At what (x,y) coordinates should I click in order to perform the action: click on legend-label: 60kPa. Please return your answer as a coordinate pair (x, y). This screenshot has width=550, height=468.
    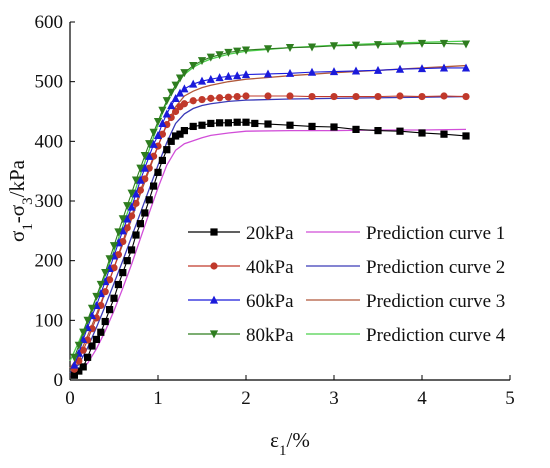
    Looking at the image, I should click on (270, 301).